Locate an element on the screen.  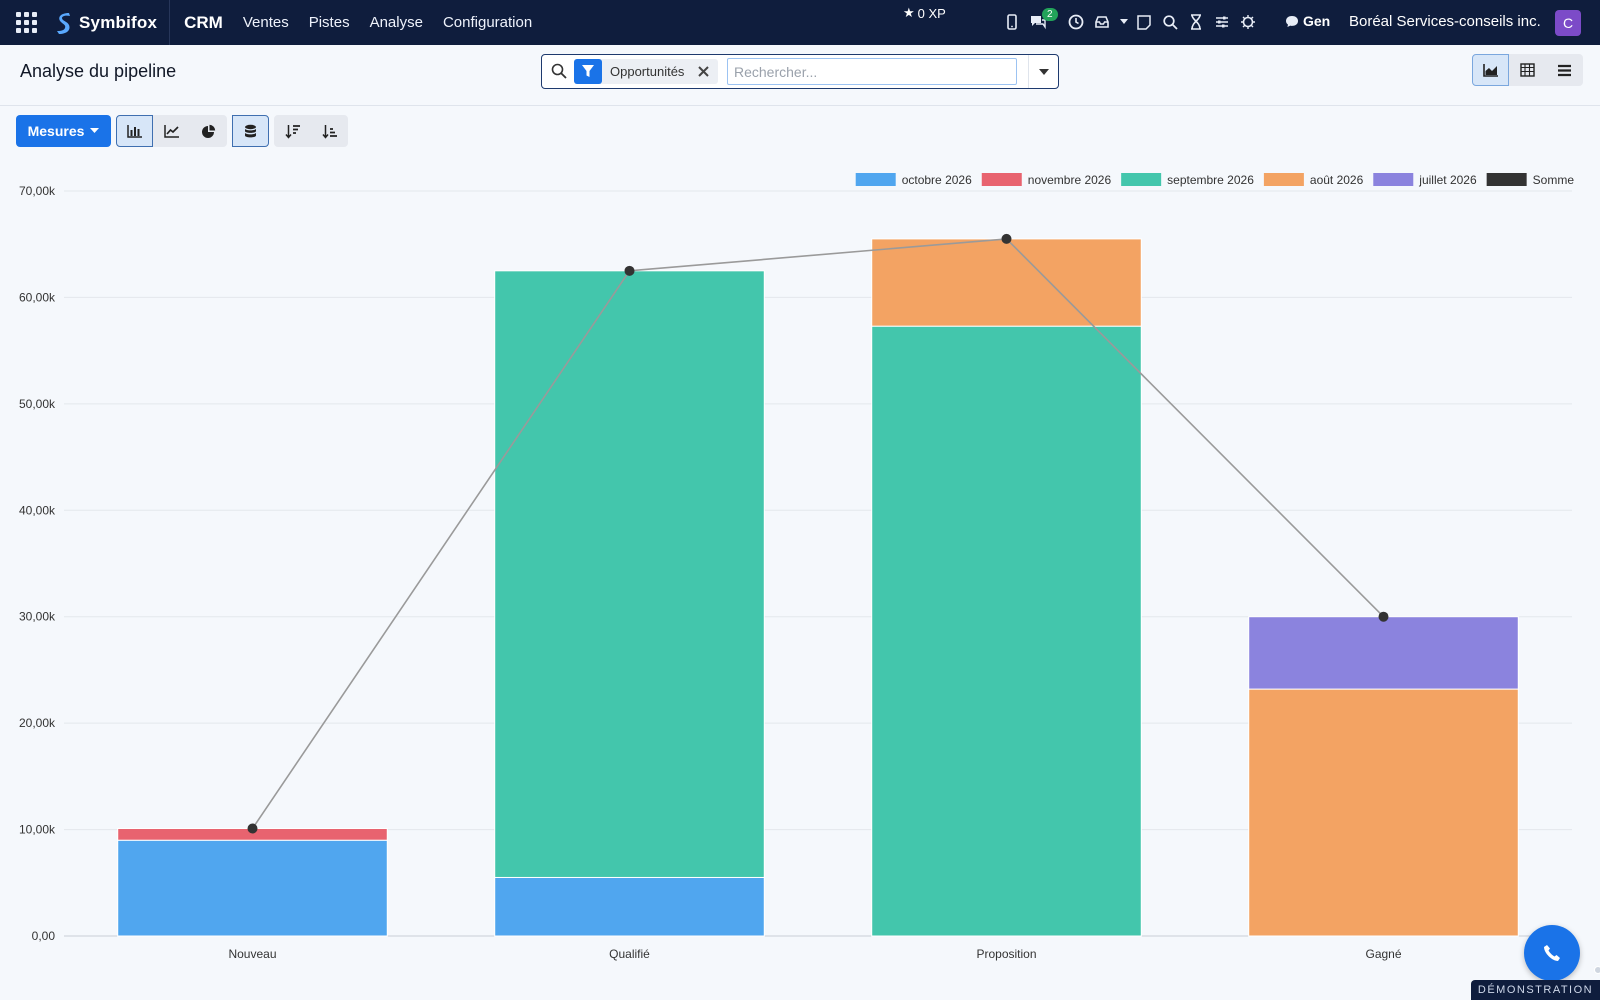
bug-icon is located at coordinates (1248, 22).